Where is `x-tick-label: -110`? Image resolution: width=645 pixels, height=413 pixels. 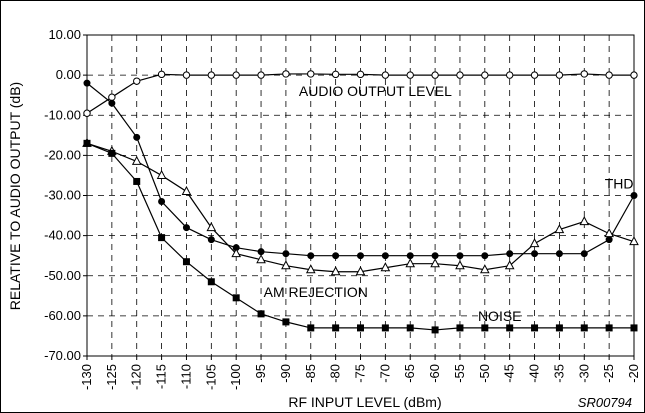 x-tick-label: -110 is located at coordinates (185, 376).